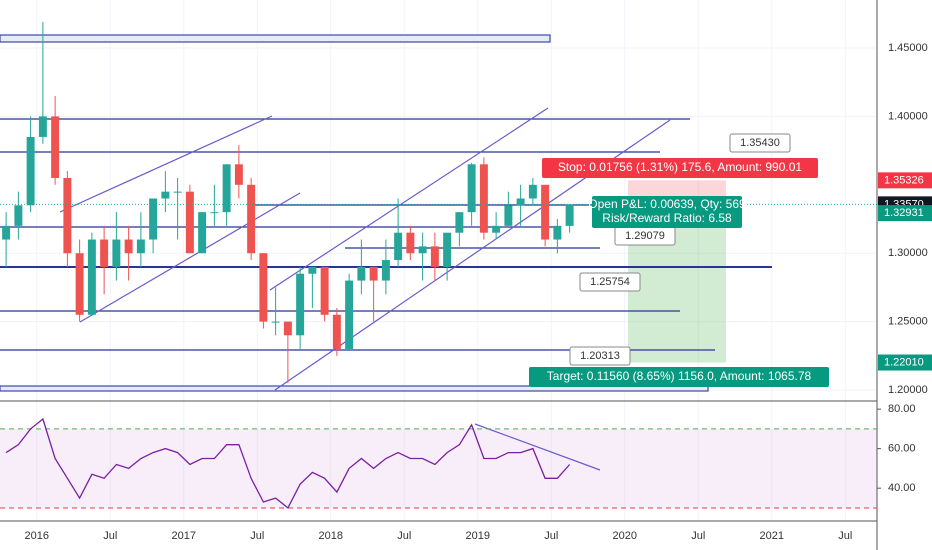 Image resolution: width=932 pixels, height=550 pixels. Describe the element at coordinates (331, 536) in the screenshot. I see `x-tick-label: 2018` at that location.